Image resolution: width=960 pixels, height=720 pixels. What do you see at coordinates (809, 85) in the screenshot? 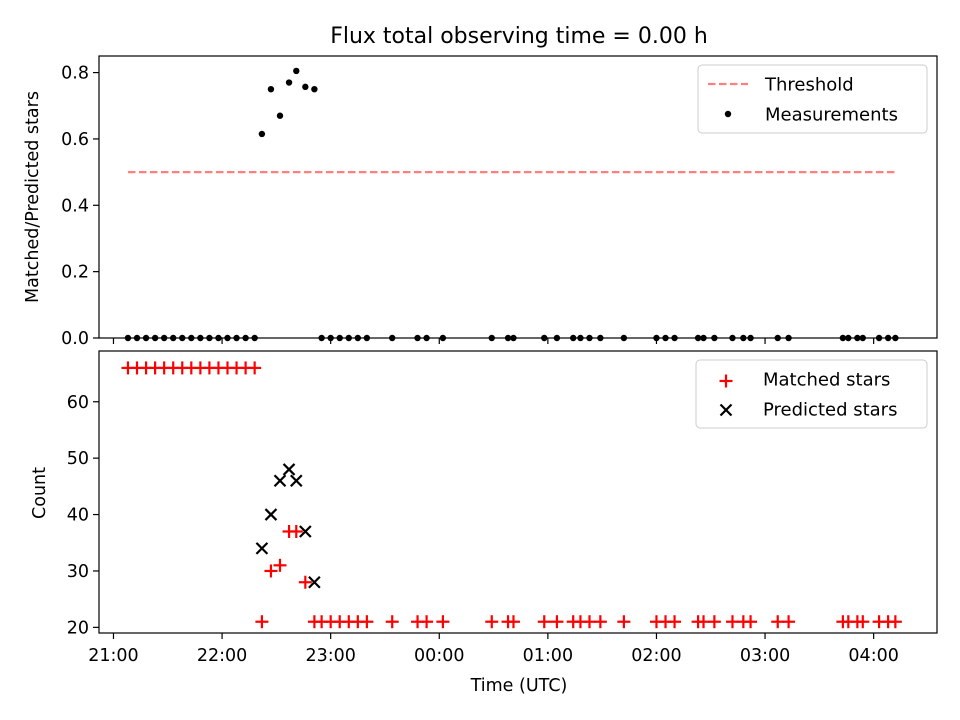
I see `legend-threshold-label: Threshold` at bounding box center [809, 85].